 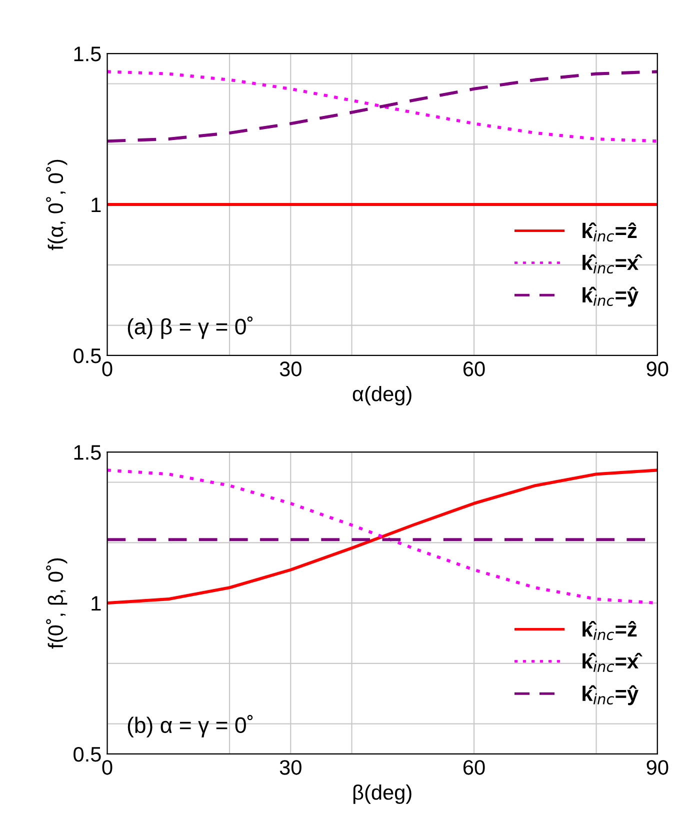 I want to click on annotation: (b) α = γ = 0˚, so click(x=190, y=726).